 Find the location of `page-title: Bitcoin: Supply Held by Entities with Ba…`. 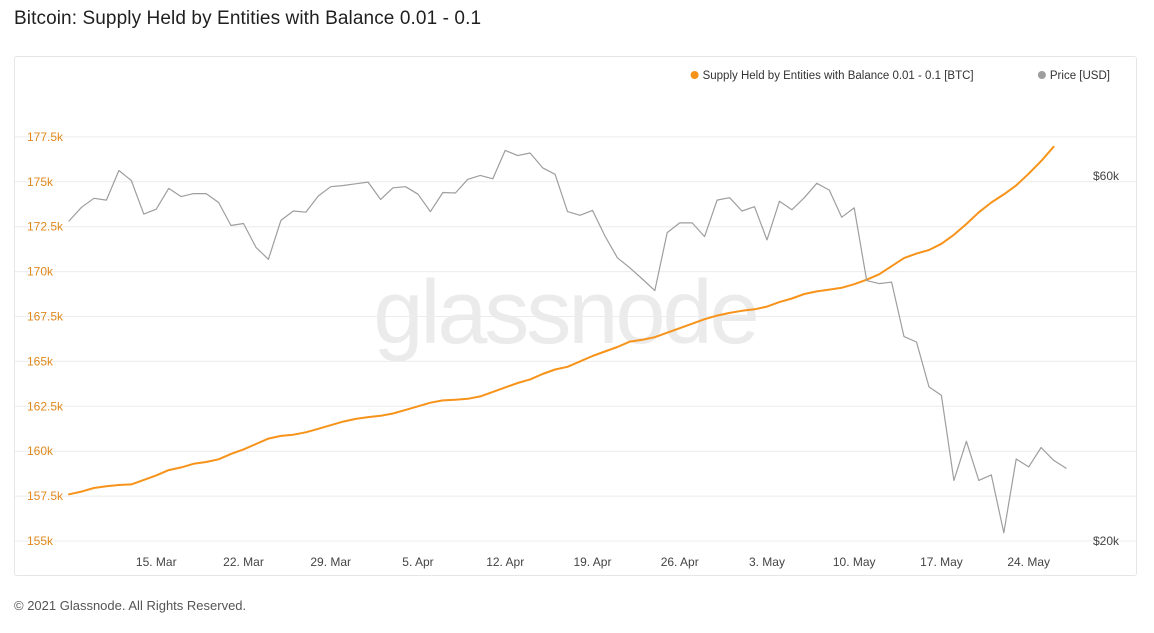

page-title: Bitcoin: Supply Held by Entities with Ba… is located at coordinates (248, 18).